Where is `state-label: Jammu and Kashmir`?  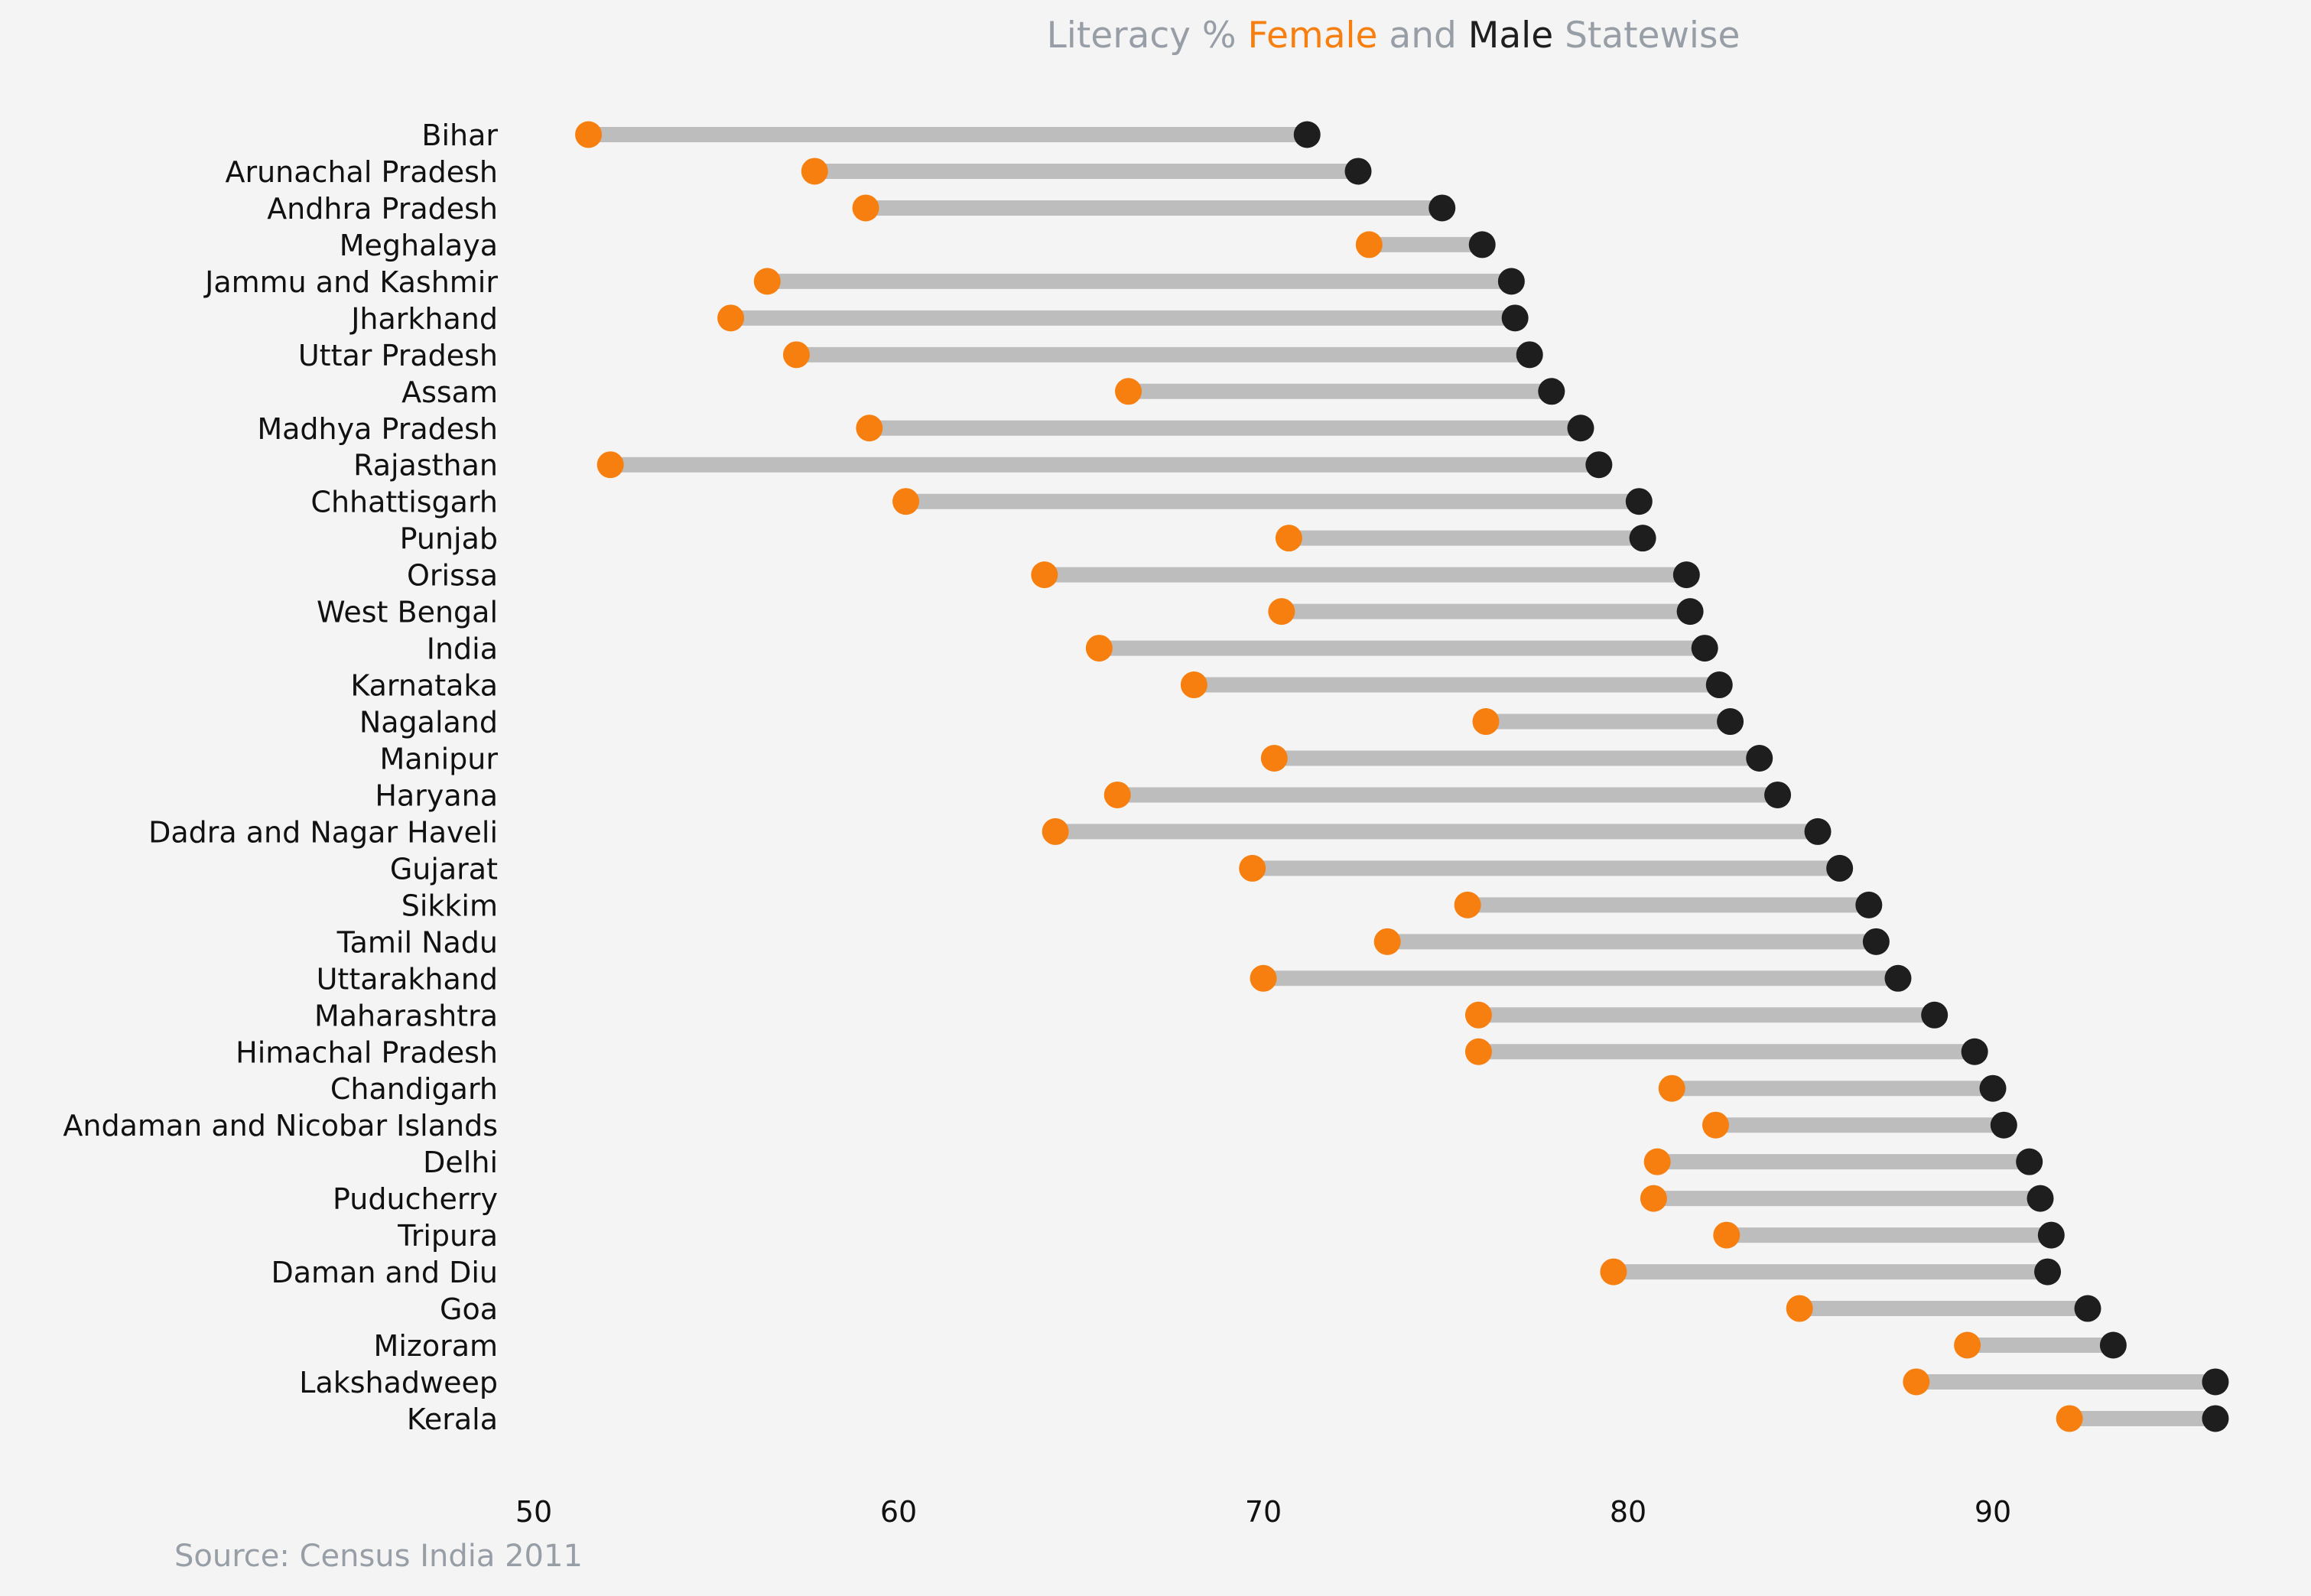
state-label: Jammu and Kashmir is located at coordinates (350, 282).